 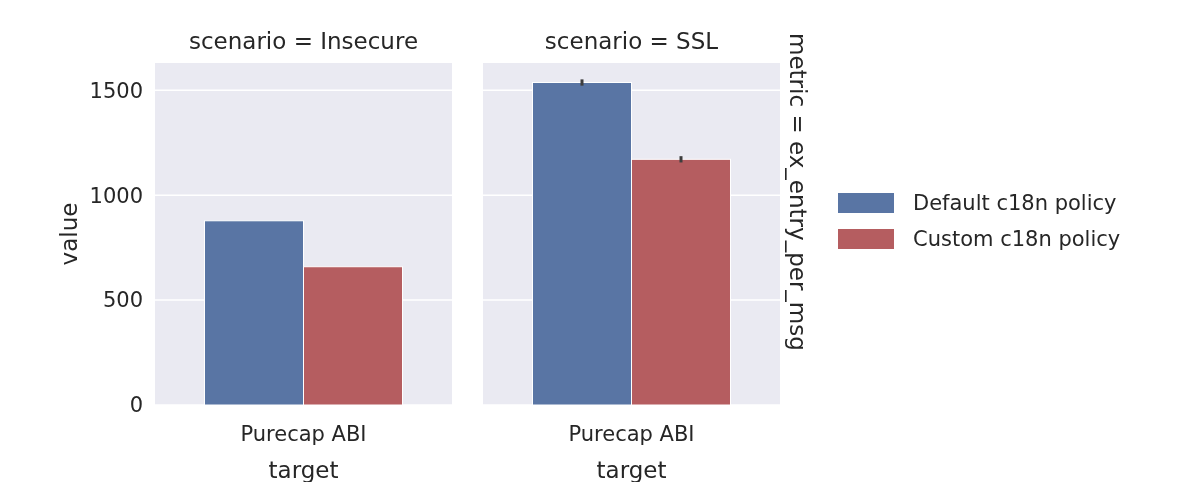 What do you see at coordinates (69, 234) in the screenshot?
I see `y-axis-title: value` at bounding box center [69, 234].